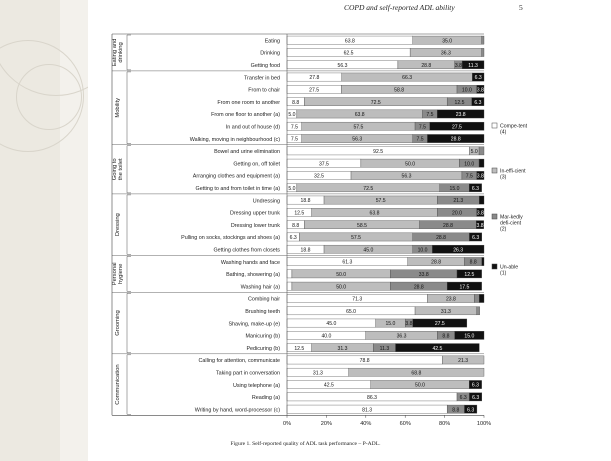 The width and height of the screenshot is (611, 461). What do you see at coordinates (367, 410) in the screenshot?
I see `data-label: 81.3` at bounding box center [367, 410].